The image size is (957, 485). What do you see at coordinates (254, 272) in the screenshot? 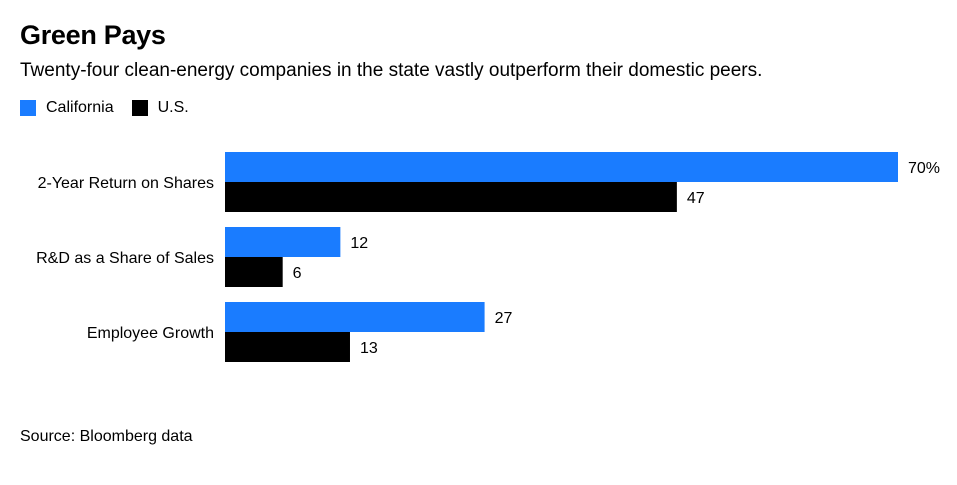
I see `bar-u-s-r-d-as-a-share-of-sales` at bounding box center [254, 272].